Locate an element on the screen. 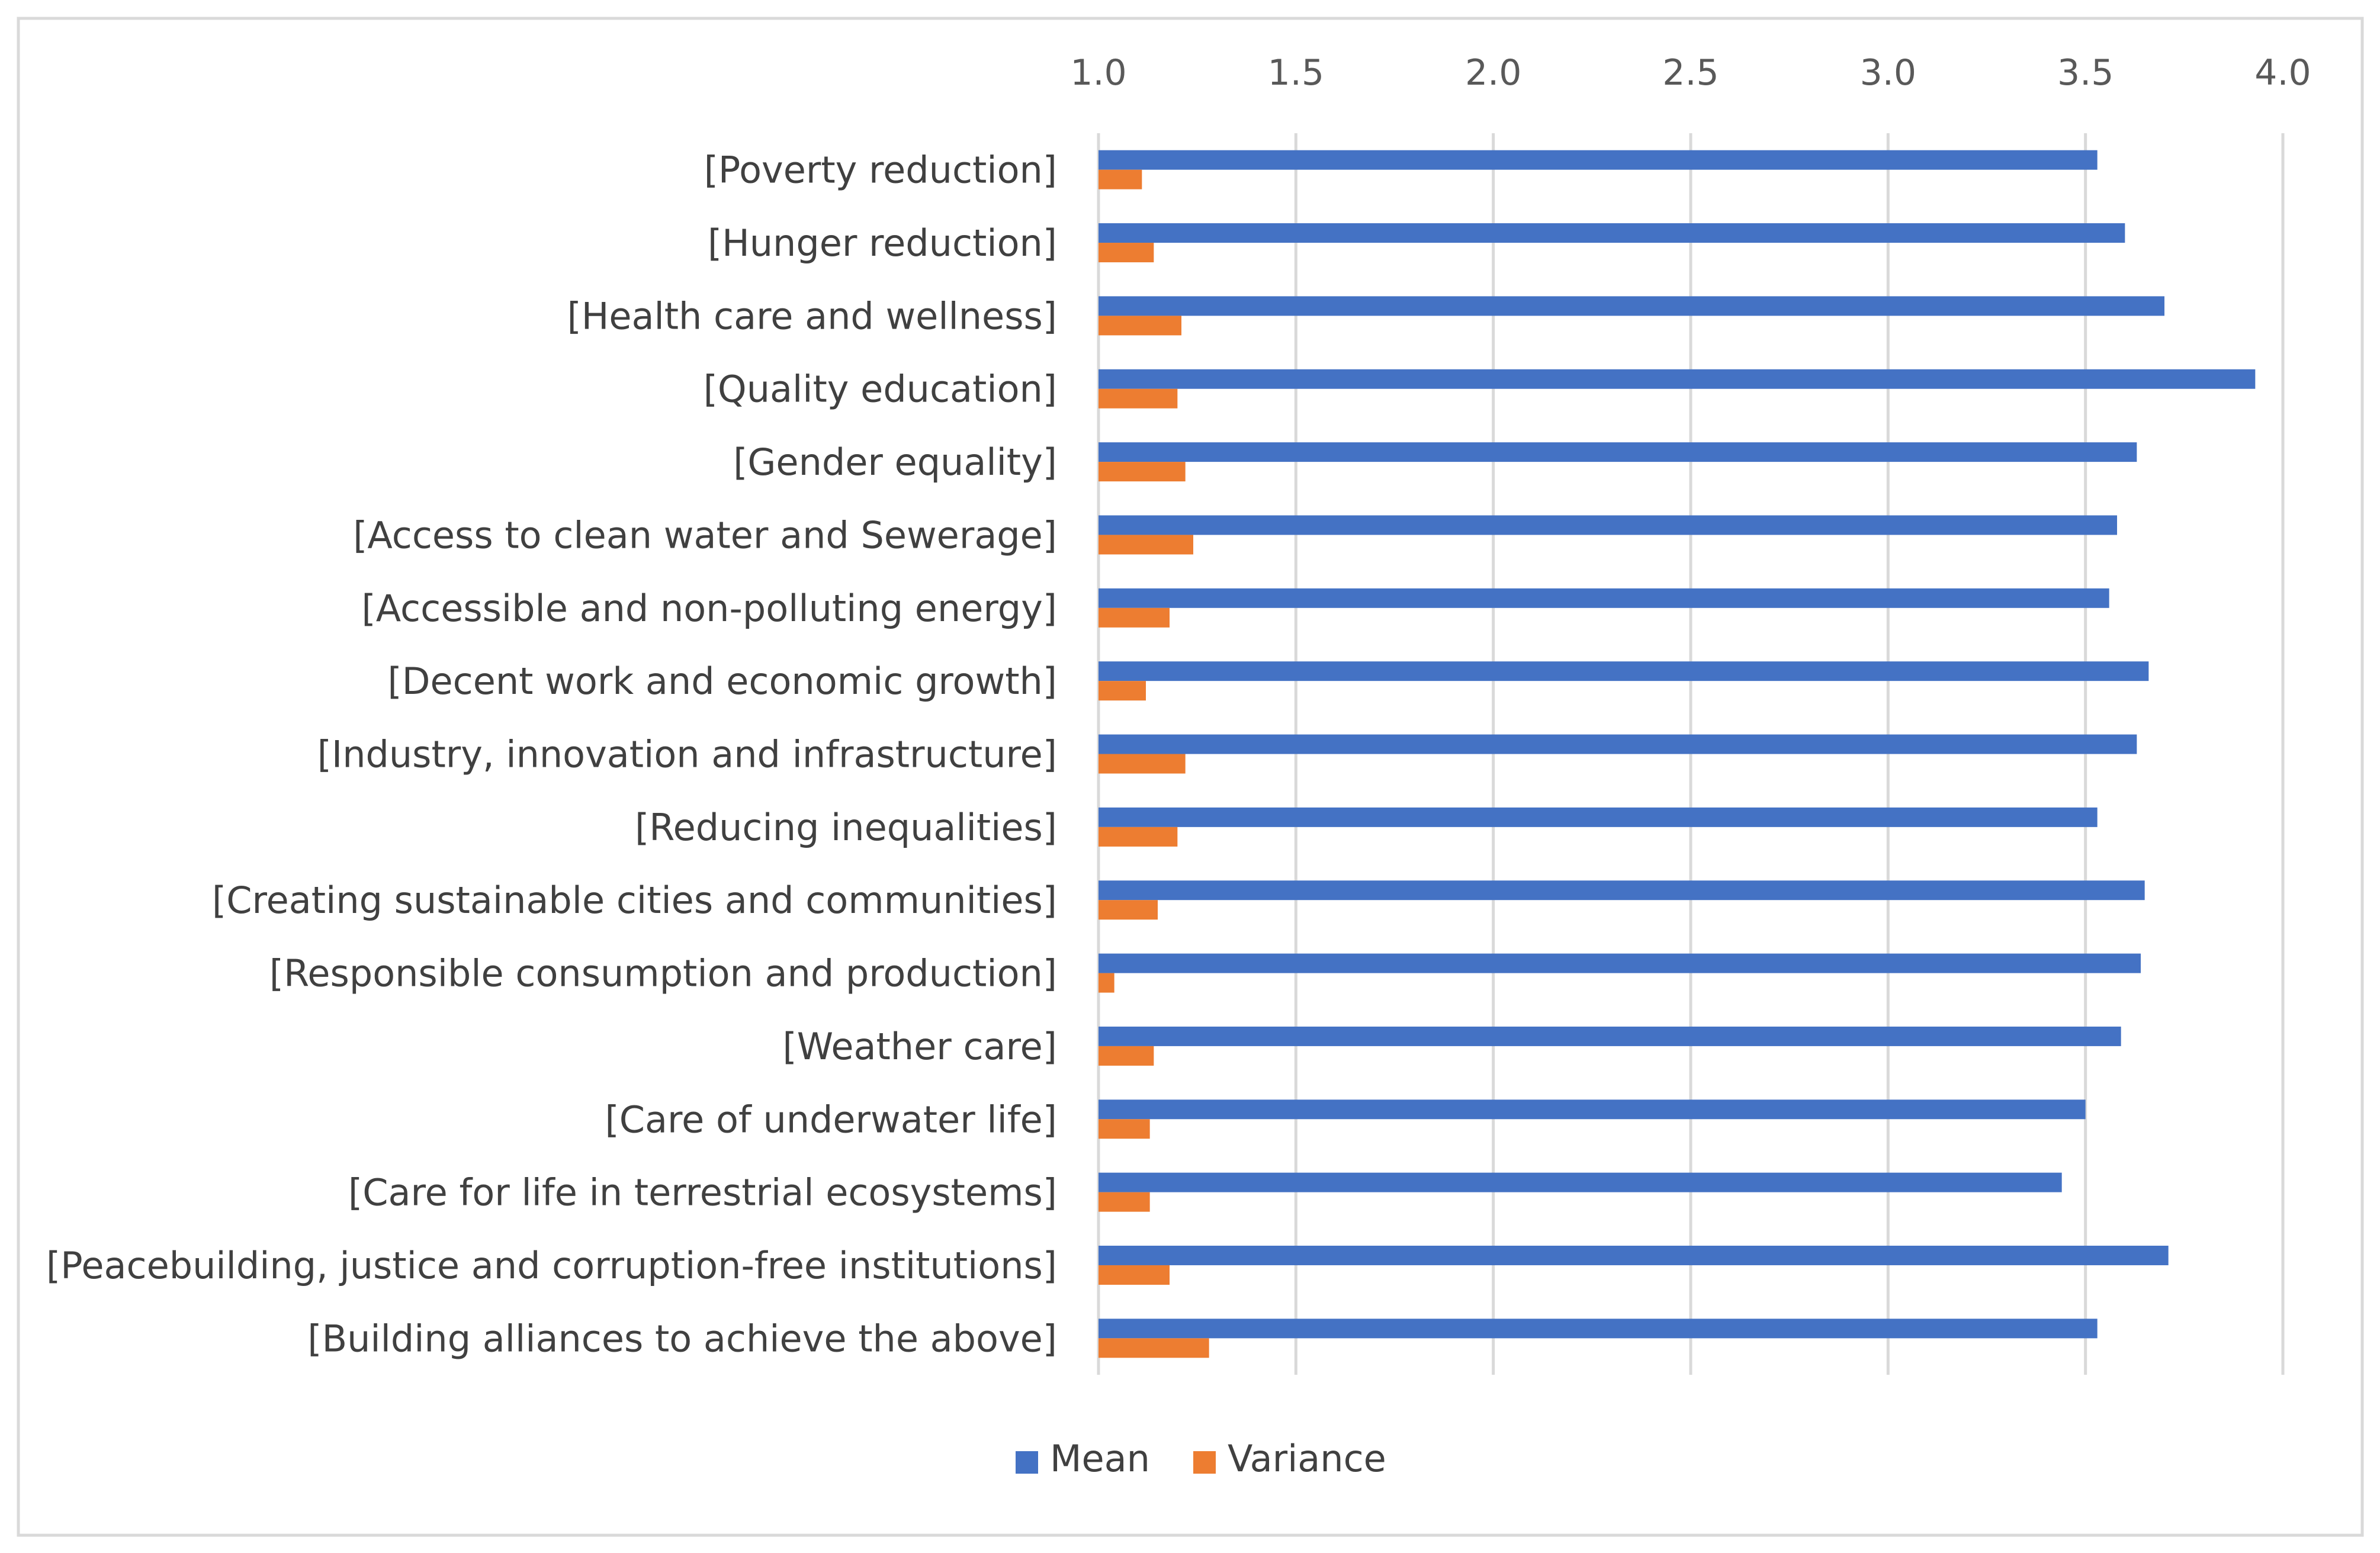 The width and height of the screenshot is (2380, 1553). x-tick-label: 1.0 is located at coordinates (1098, 73).